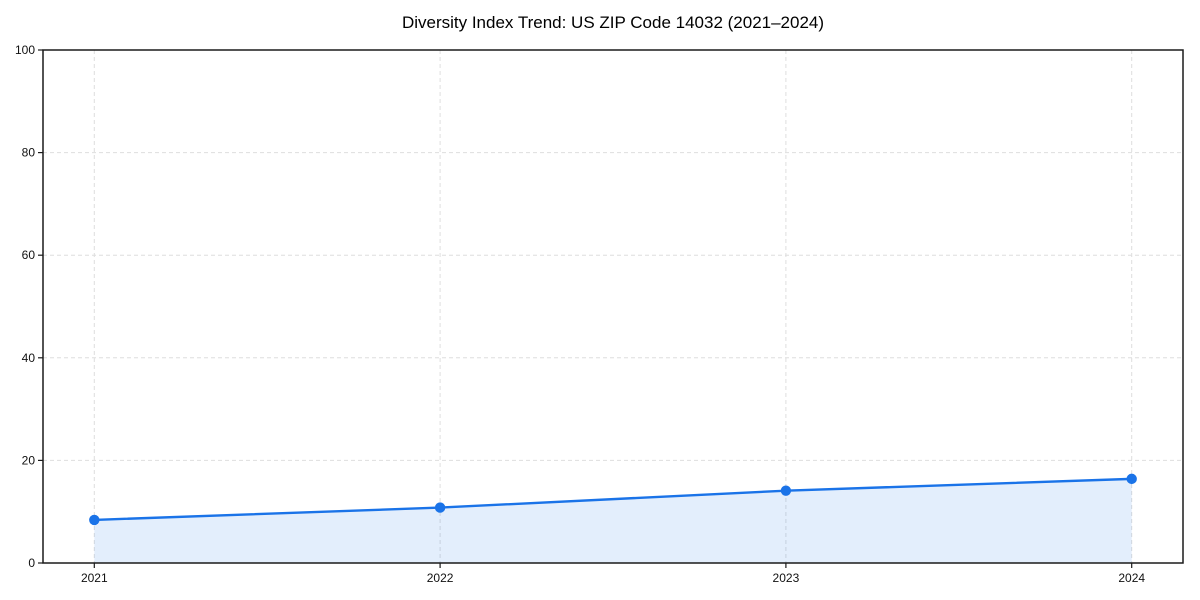  I want to click on y-tick-label: 60, so click(29, 255).